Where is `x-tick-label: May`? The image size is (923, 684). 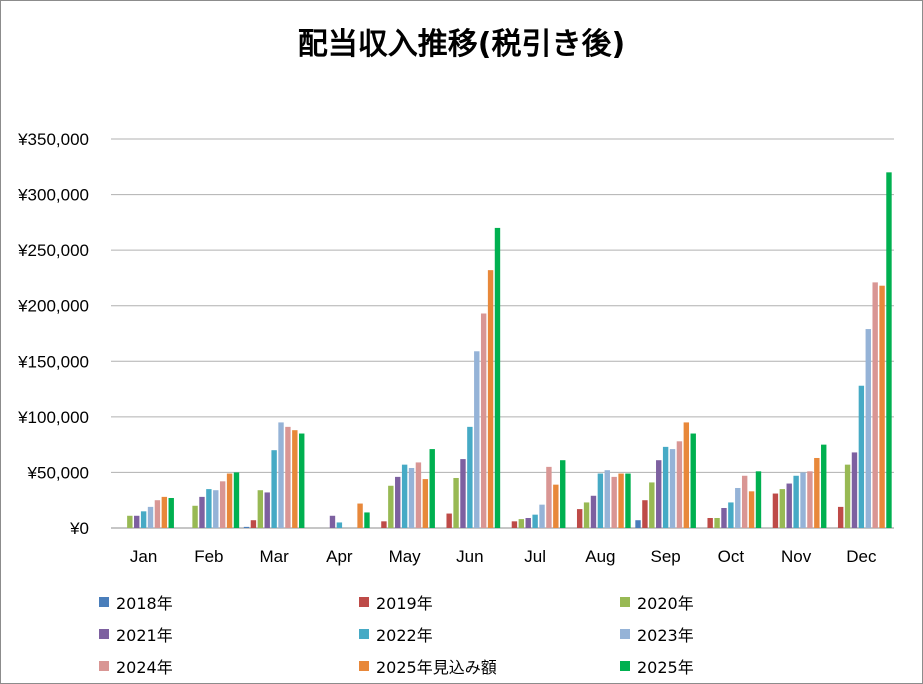 x-tick-label: May is located at coordinates (405, 556).